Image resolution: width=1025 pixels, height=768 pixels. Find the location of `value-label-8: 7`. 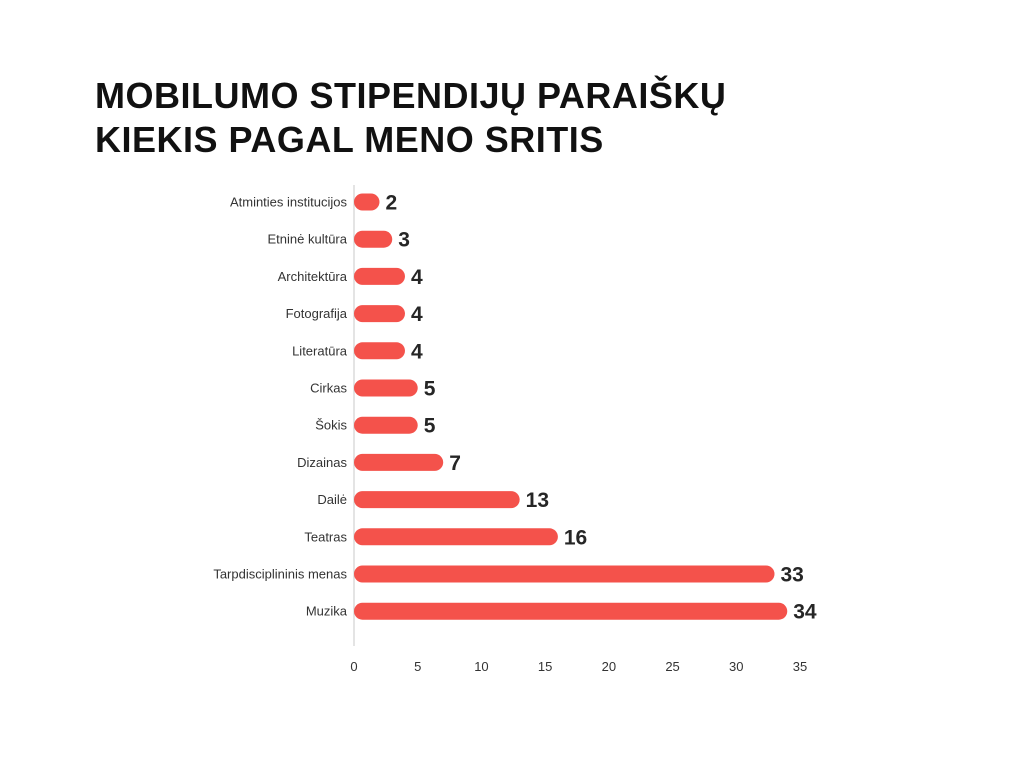

value-label-8: 7 is located at coordinates (455, 463).